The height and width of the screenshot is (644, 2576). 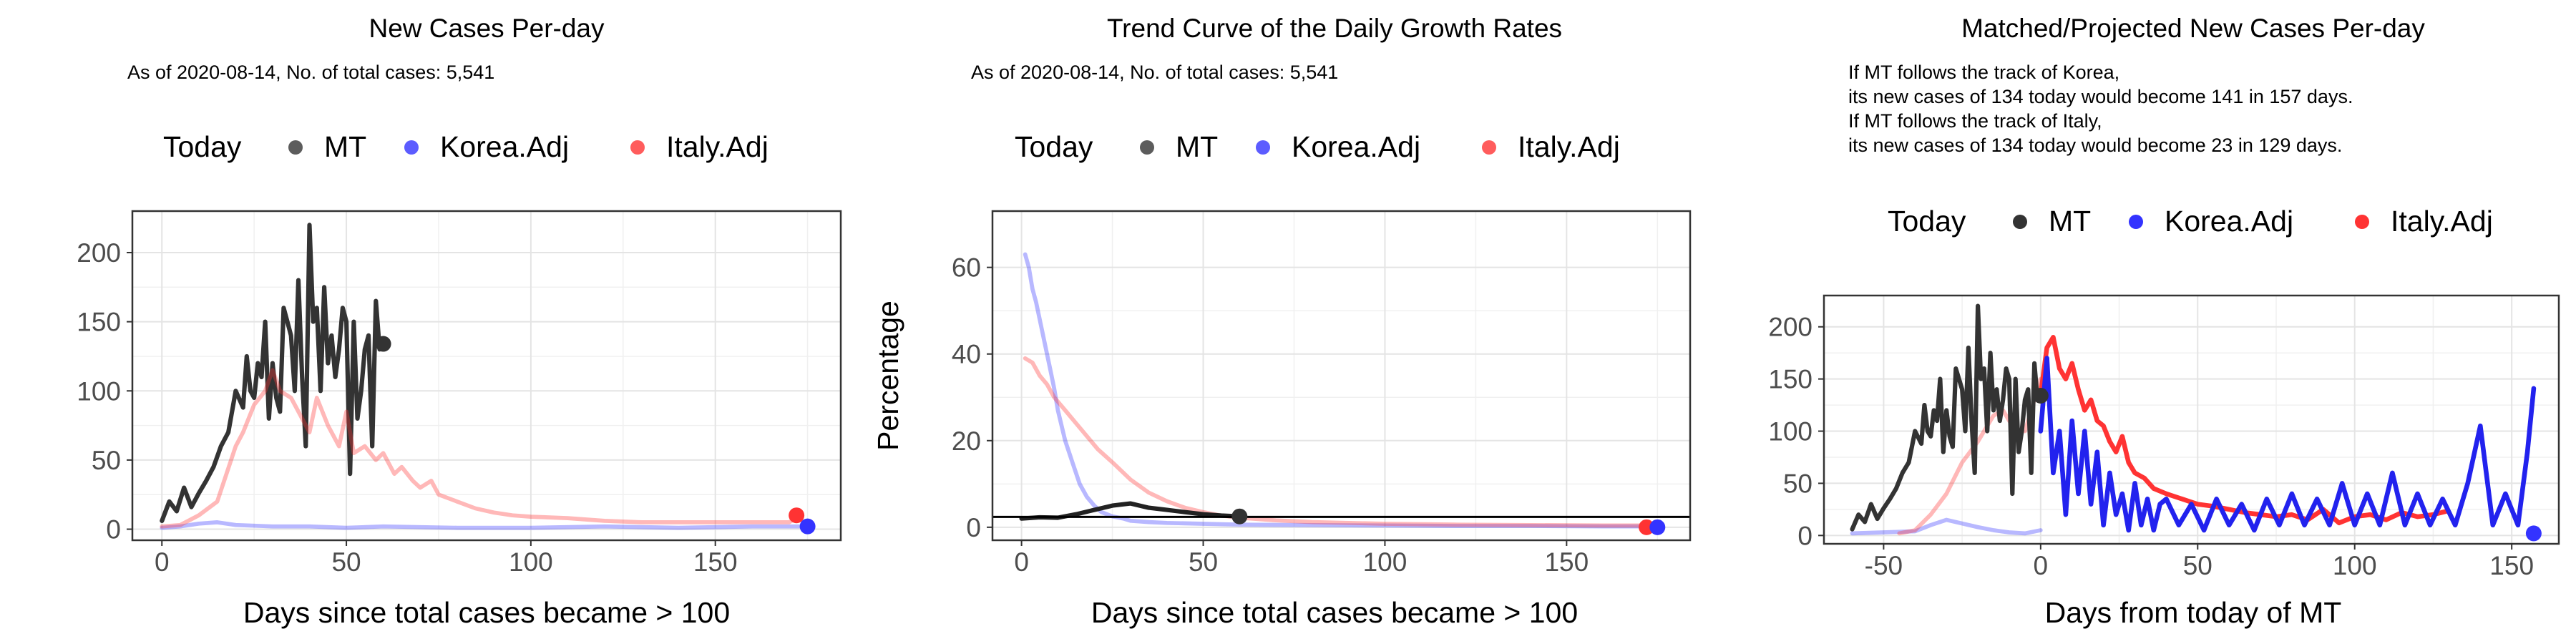 What do you see at coordinates (1983, 72) in the screenshot?
I see `chart-subtitle: If MT follows the track of Korea,` at bounding box center [1983, 72].